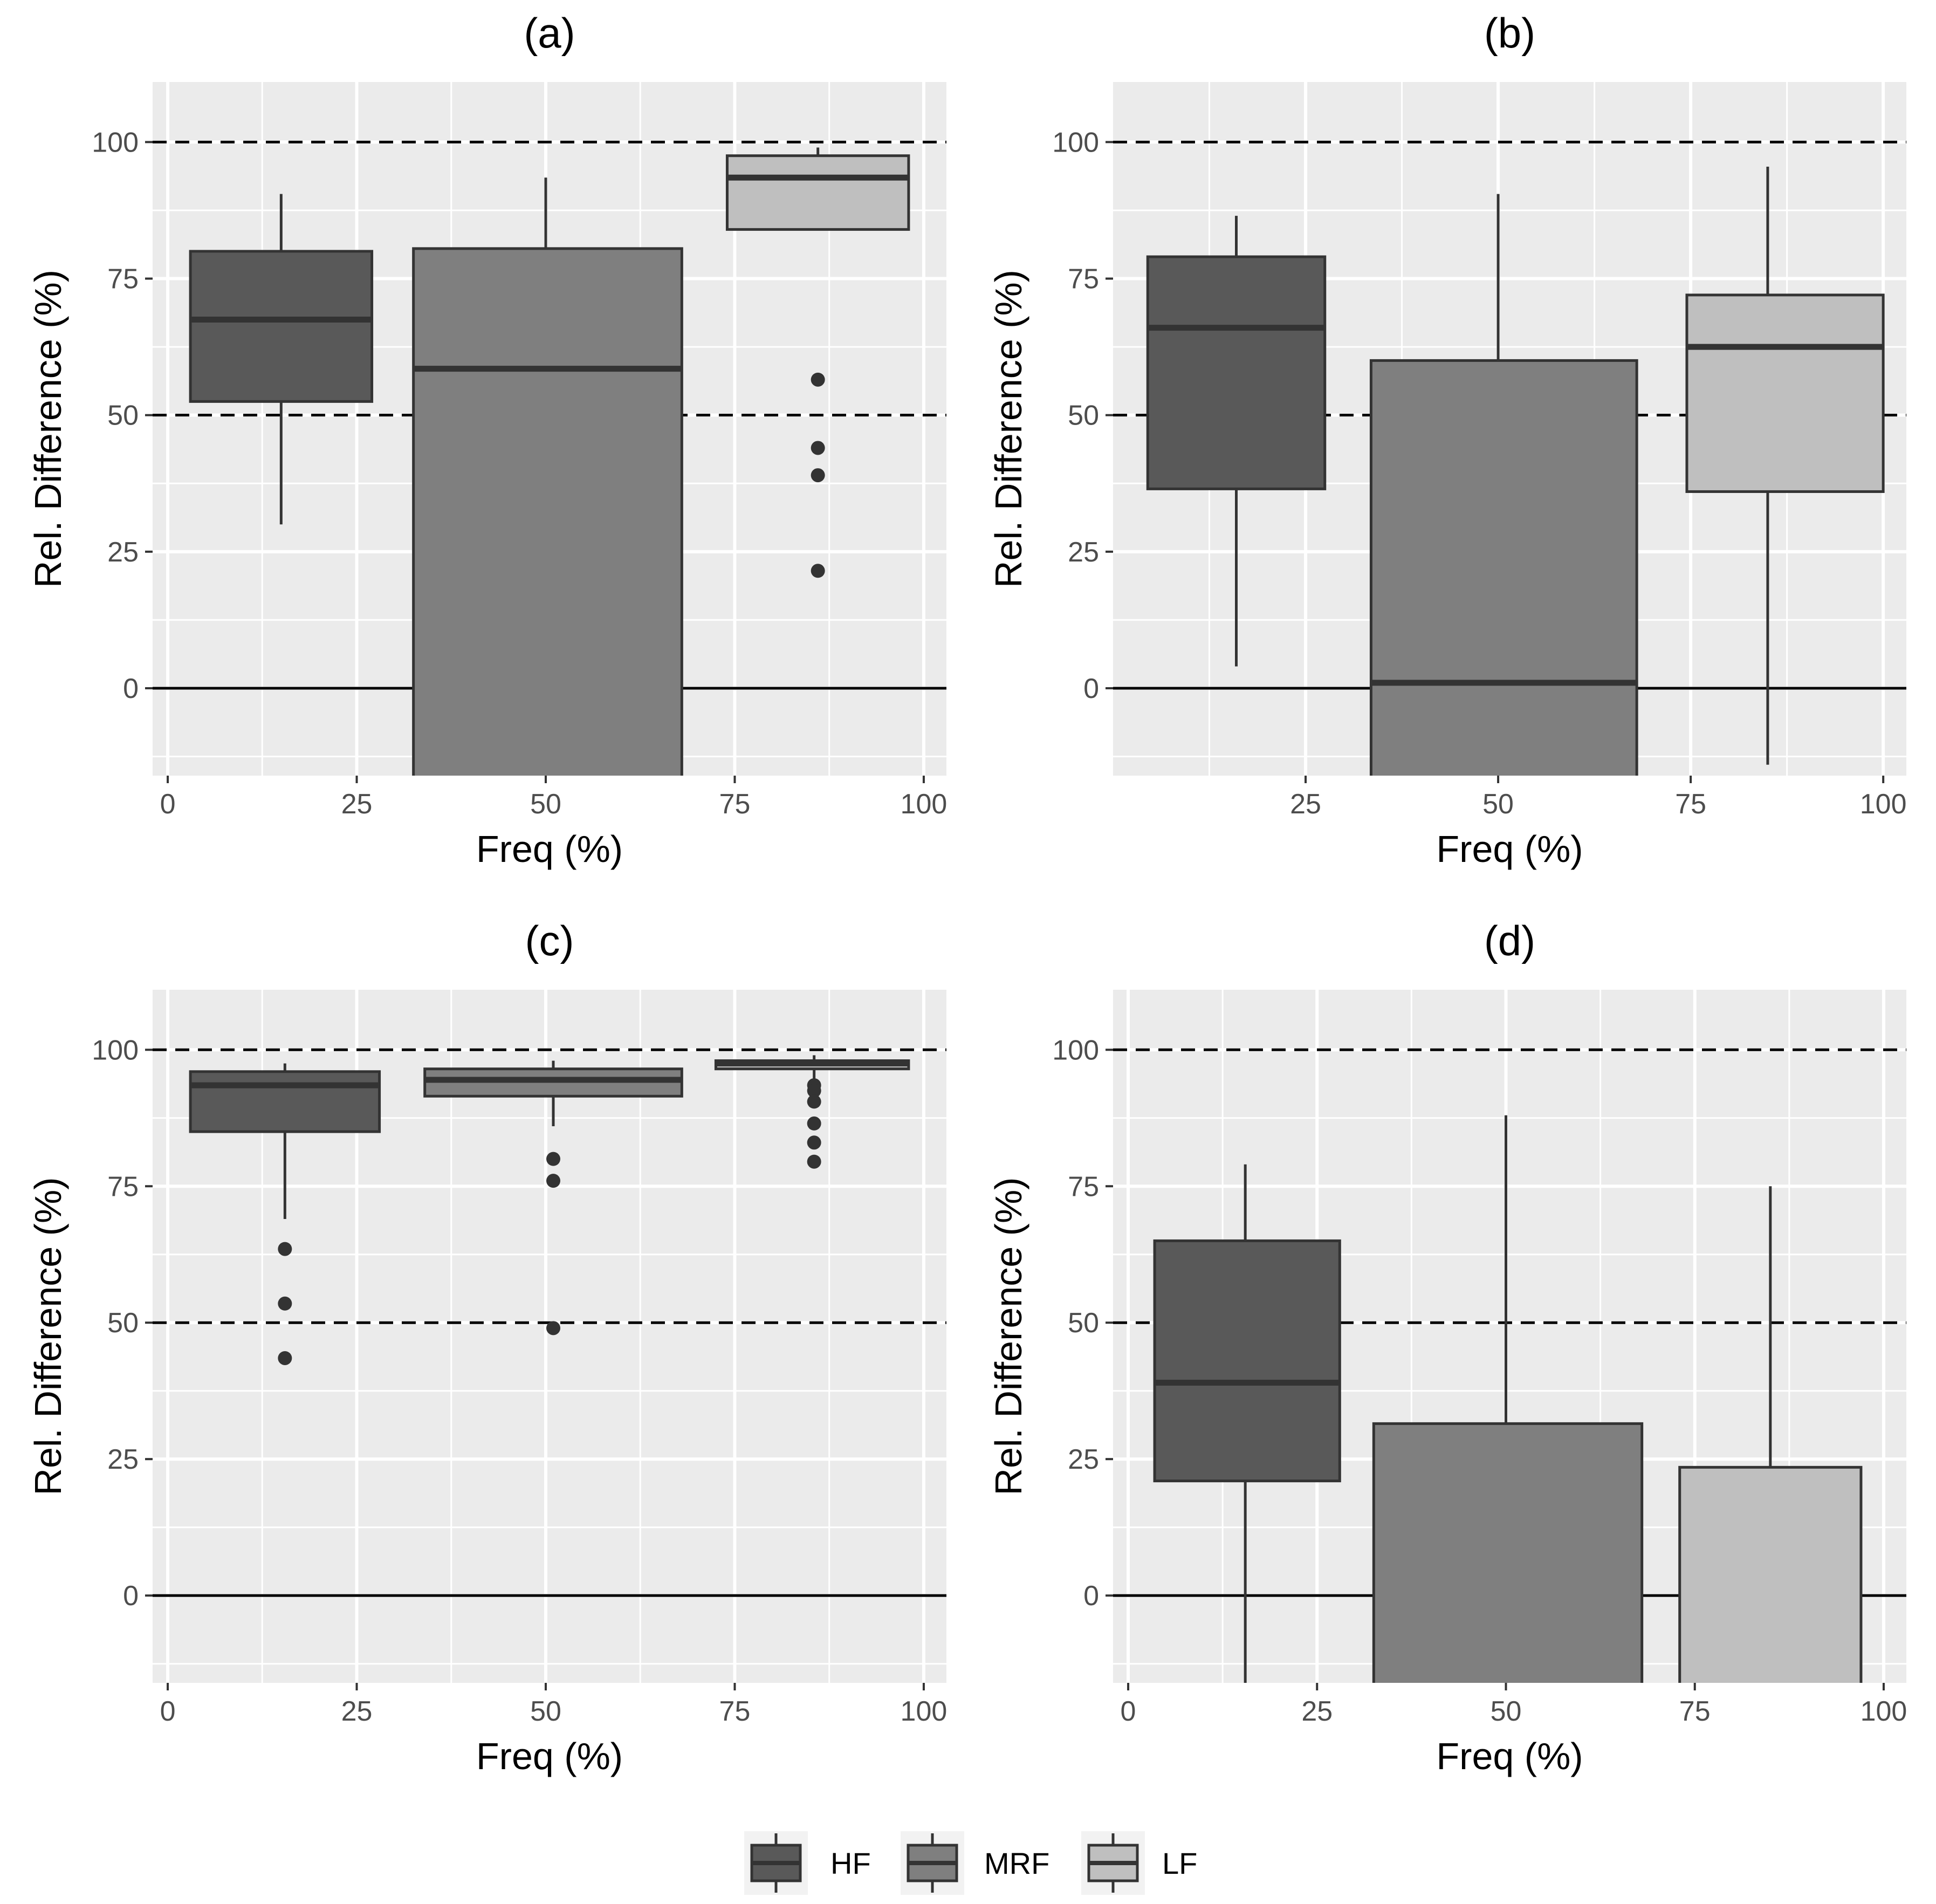  Describe the element at coordinates (1139, 1863) in the screenshot. I see `legend-item-lf: LF` at that location.